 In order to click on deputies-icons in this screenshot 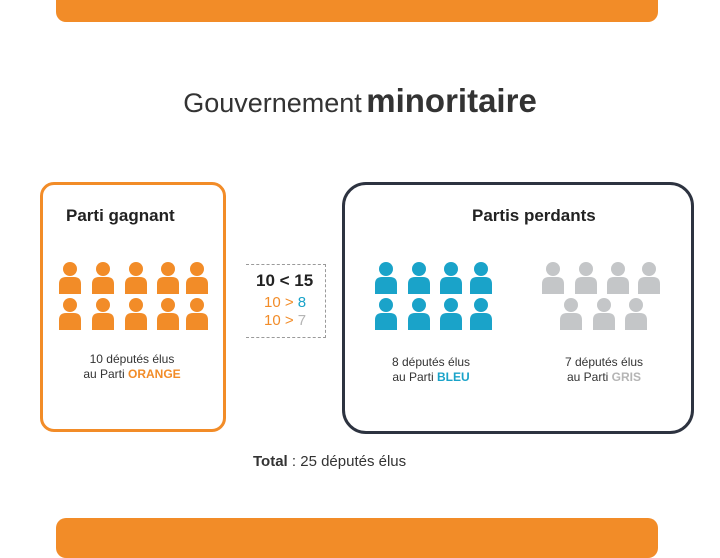, I will do `click(359, 296)`.